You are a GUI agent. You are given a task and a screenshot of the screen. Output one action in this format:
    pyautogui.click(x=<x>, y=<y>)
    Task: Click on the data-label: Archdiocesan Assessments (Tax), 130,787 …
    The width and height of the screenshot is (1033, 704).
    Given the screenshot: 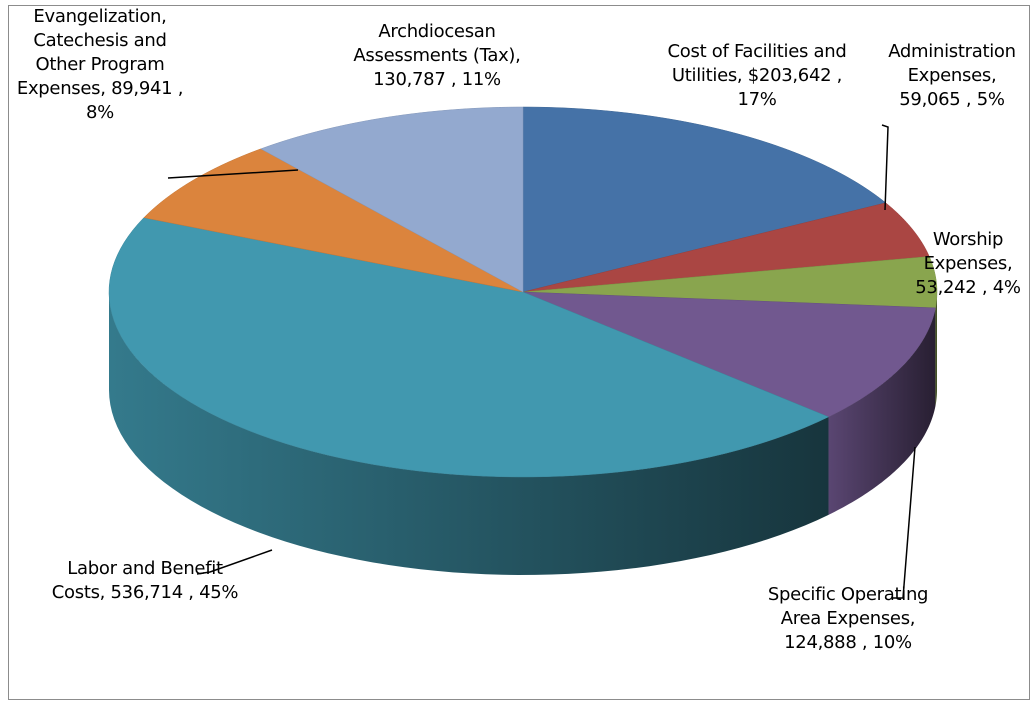 What is the action you would take?
    pyautogui.click(x=437, y=56)
    